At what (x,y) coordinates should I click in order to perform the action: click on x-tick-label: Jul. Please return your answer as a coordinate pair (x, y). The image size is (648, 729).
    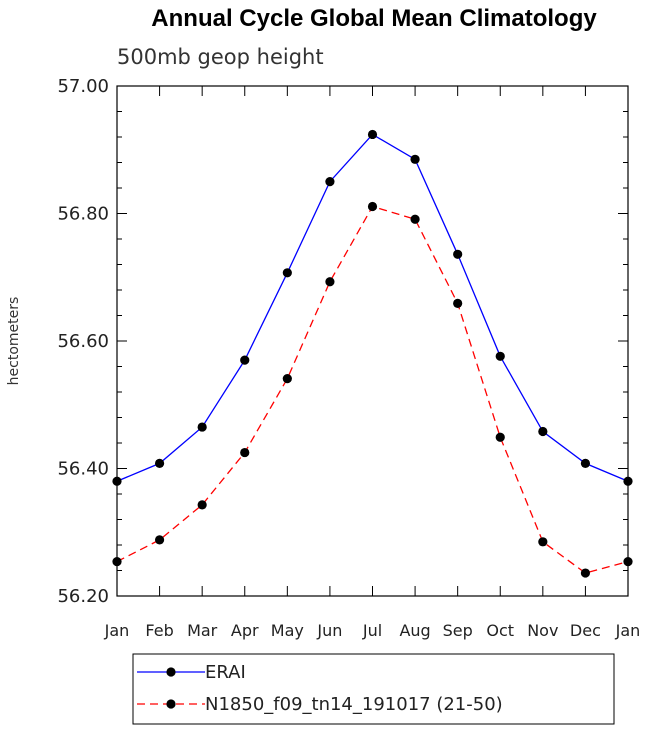
    Looking at the image, I should click on (372, 630).